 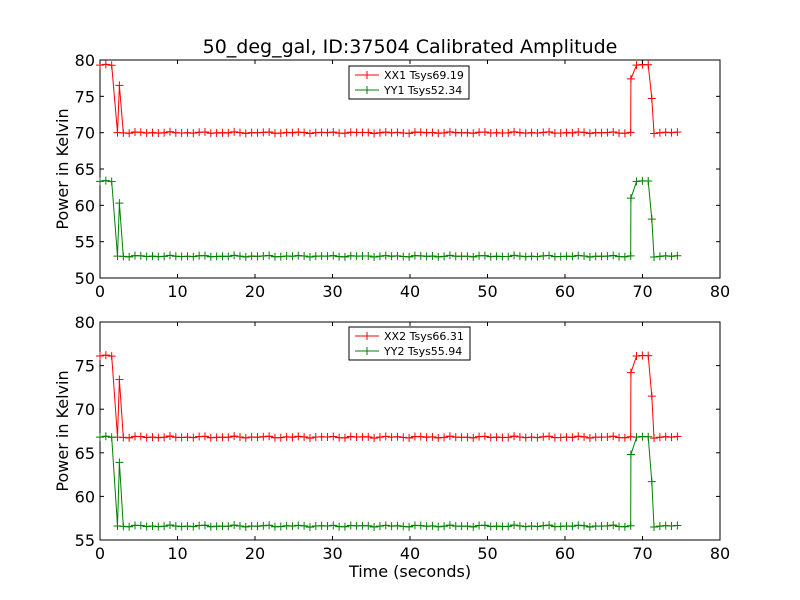 What do you see at coordinates (409, 343) in the screenshot?
I see `legend-box` at bounding box center [409, 343].